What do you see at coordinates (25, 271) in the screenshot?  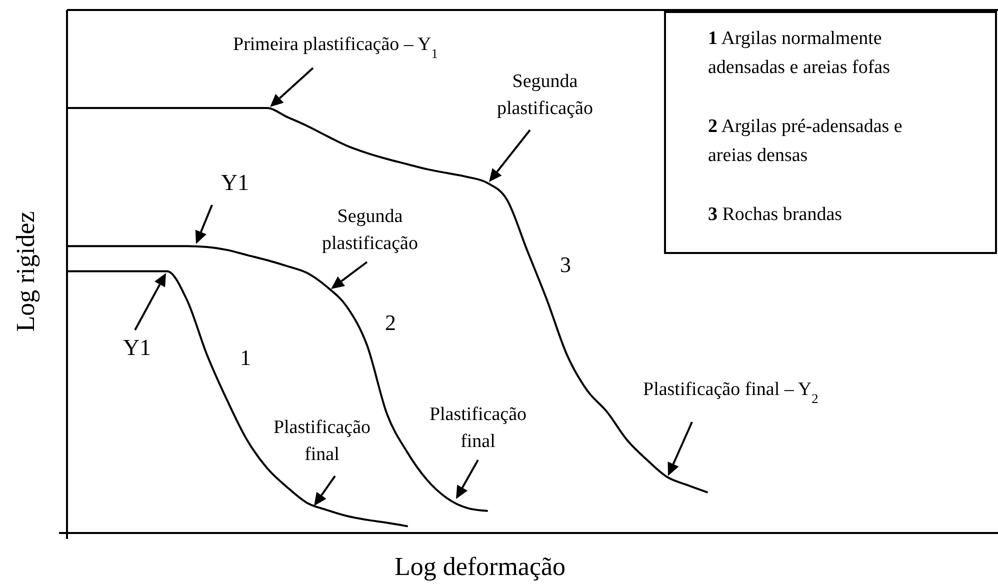 I see `y-axis-title: Log rigidez` at bounding box center [25, 271].